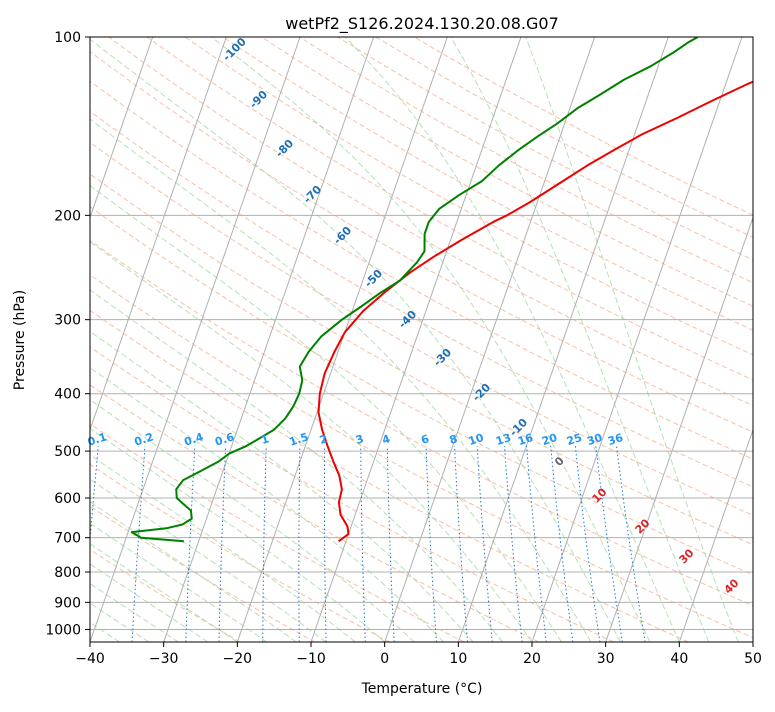 The width and height of the screenshot is (775, 712). I want to click on mixing-ratio-label: 8, so click(453, 439).